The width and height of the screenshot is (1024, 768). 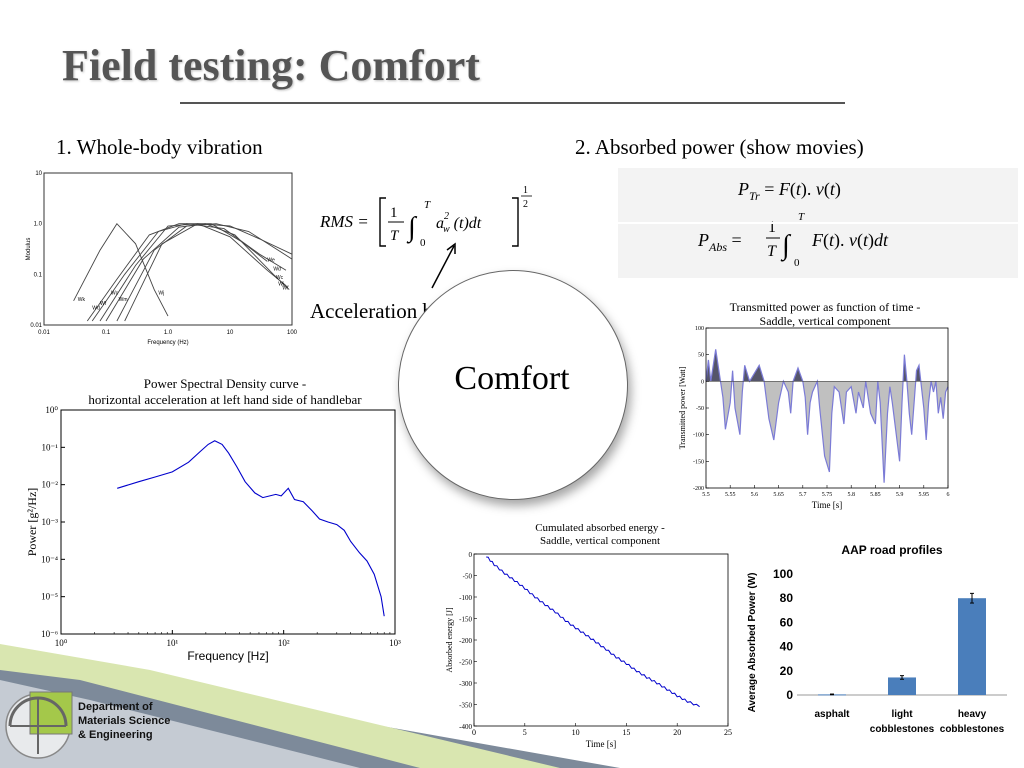 What do you see at coordinates (159, 147) in the screenshot?
I see `section-whole-body-vibration: 1. Whole-body vibration` at bounding box center [159, 147].